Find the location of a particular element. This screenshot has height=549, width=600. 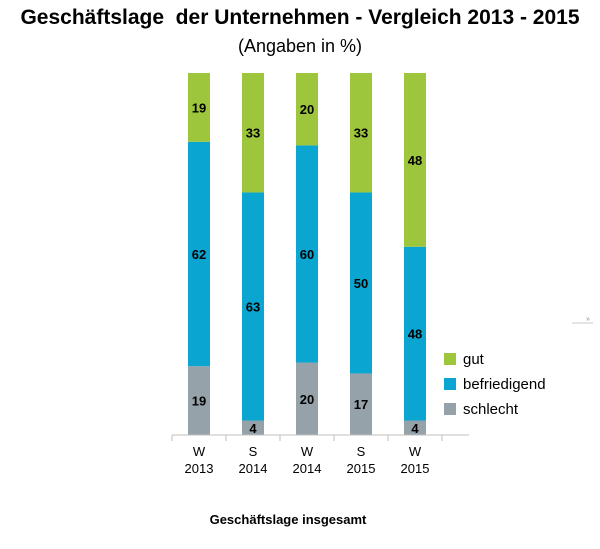

chart-subtitle: (Angaben in %) is located at coordinates (300, 46).